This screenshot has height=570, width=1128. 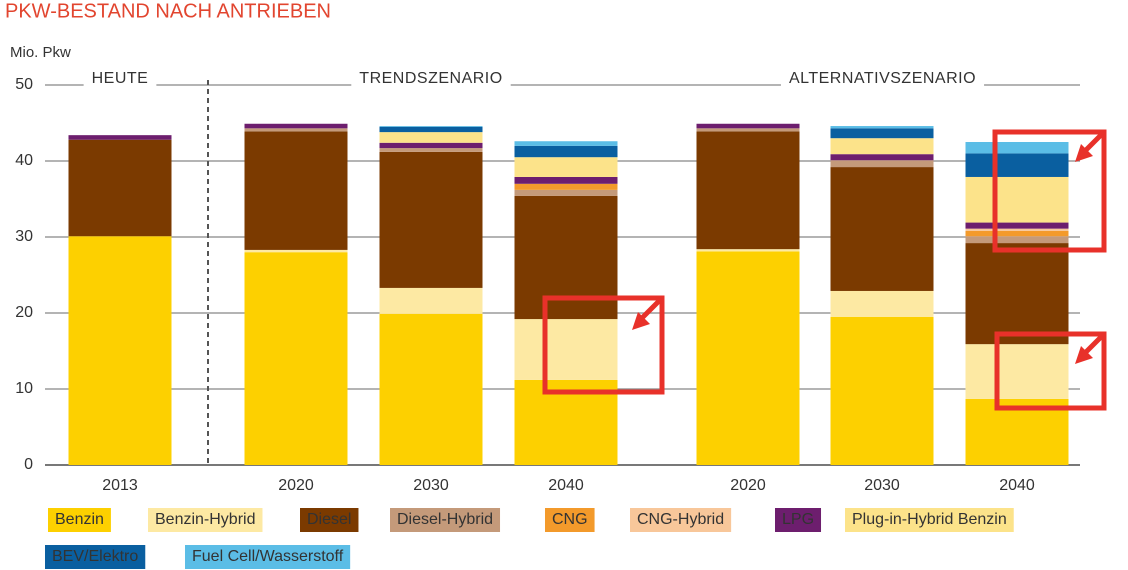 I want to click on group-label: HEUTE, so click(x=120, y=78).